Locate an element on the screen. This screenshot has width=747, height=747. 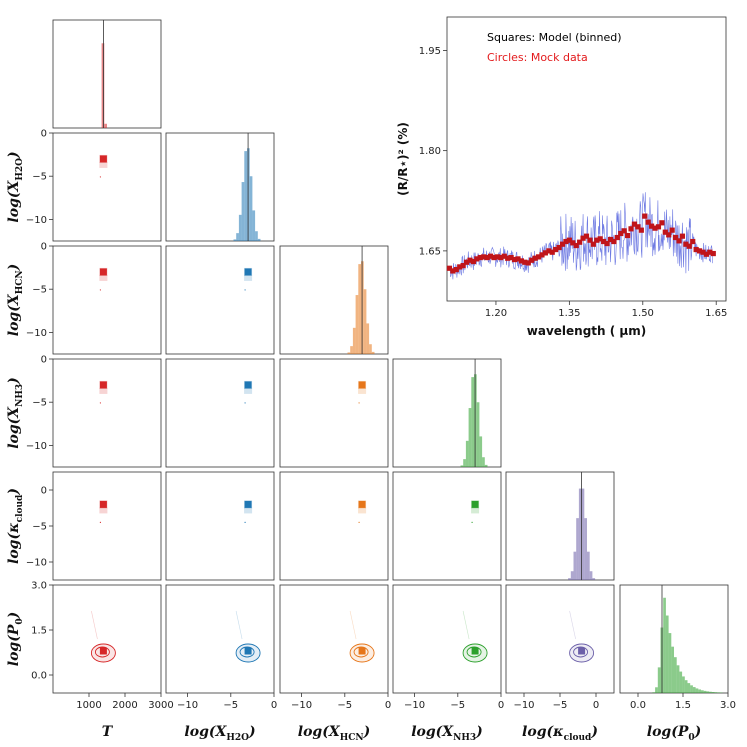
panel-NH3-NH3 is located at coordinates (447, 413).